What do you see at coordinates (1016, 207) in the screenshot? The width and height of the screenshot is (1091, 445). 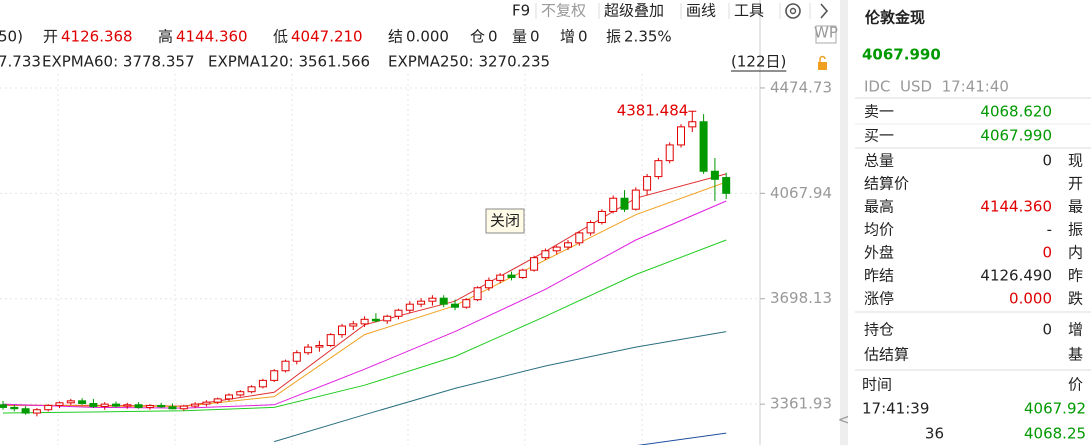 I see `stat-value: 4144.360` at bounding box center [1016, 207].